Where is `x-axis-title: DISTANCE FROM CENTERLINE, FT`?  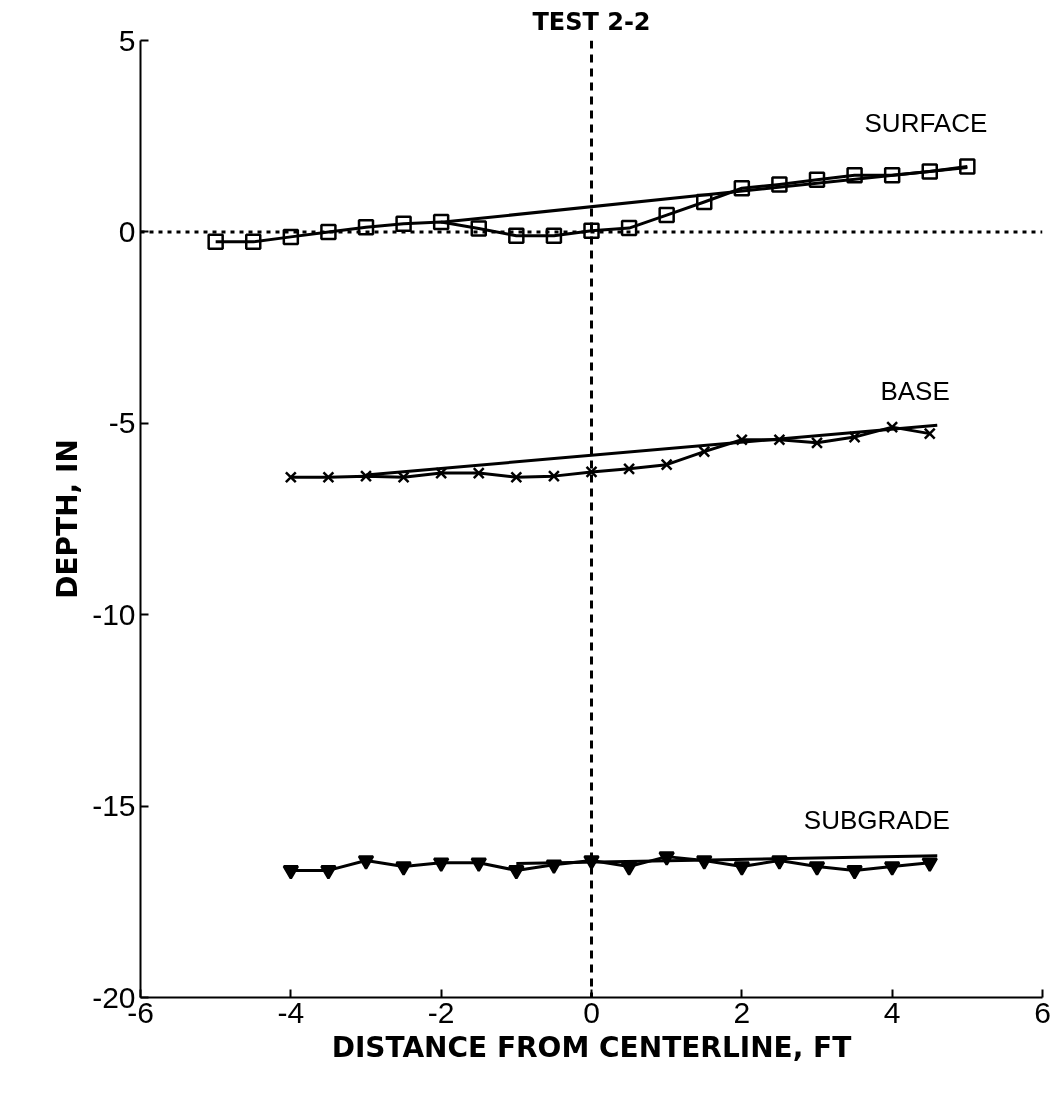
x-axis-title: DISTANCE FROM CENTERLINE, FT is located at coordinates (591, 1047).